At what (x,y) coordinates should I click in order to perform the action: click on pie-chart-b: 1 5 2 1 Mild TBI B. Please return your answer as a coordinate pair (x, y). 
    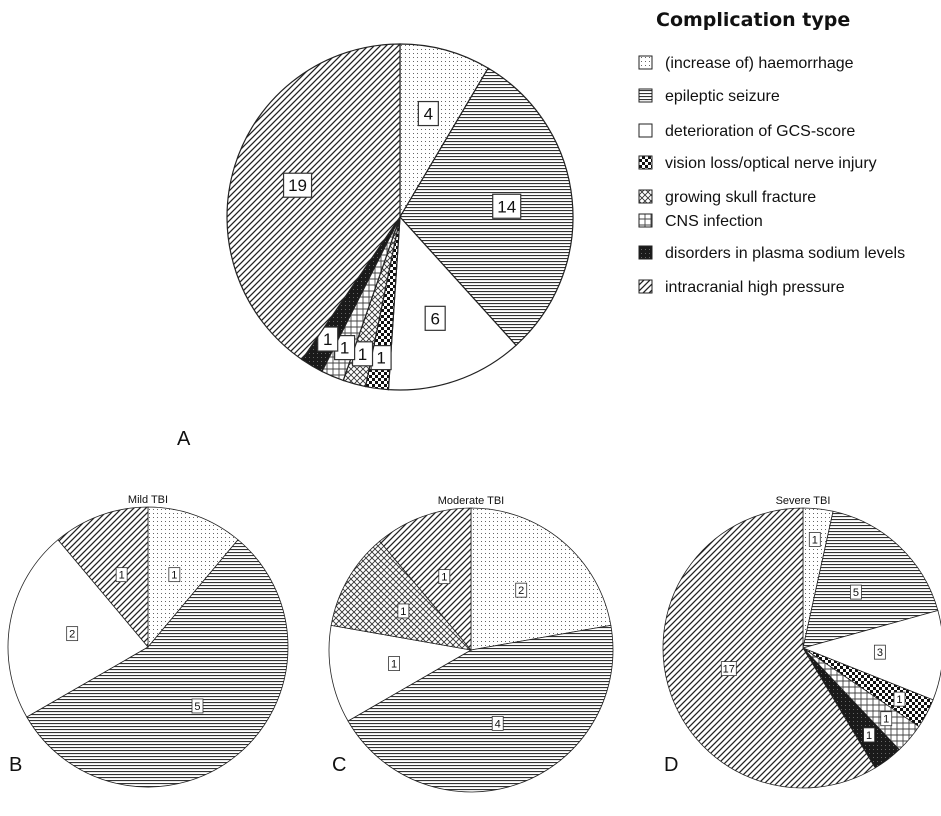
    Looking at the image, I should click on (148, 641).